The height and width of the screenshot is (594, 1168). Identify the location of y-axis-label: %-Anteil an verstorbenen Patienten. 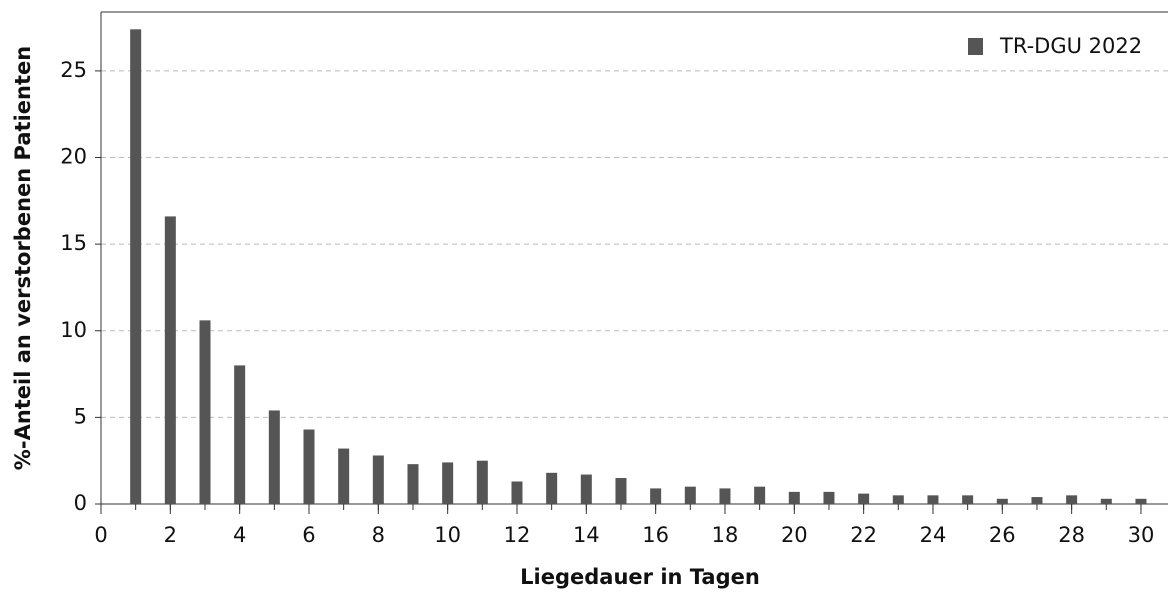
(23, 258).